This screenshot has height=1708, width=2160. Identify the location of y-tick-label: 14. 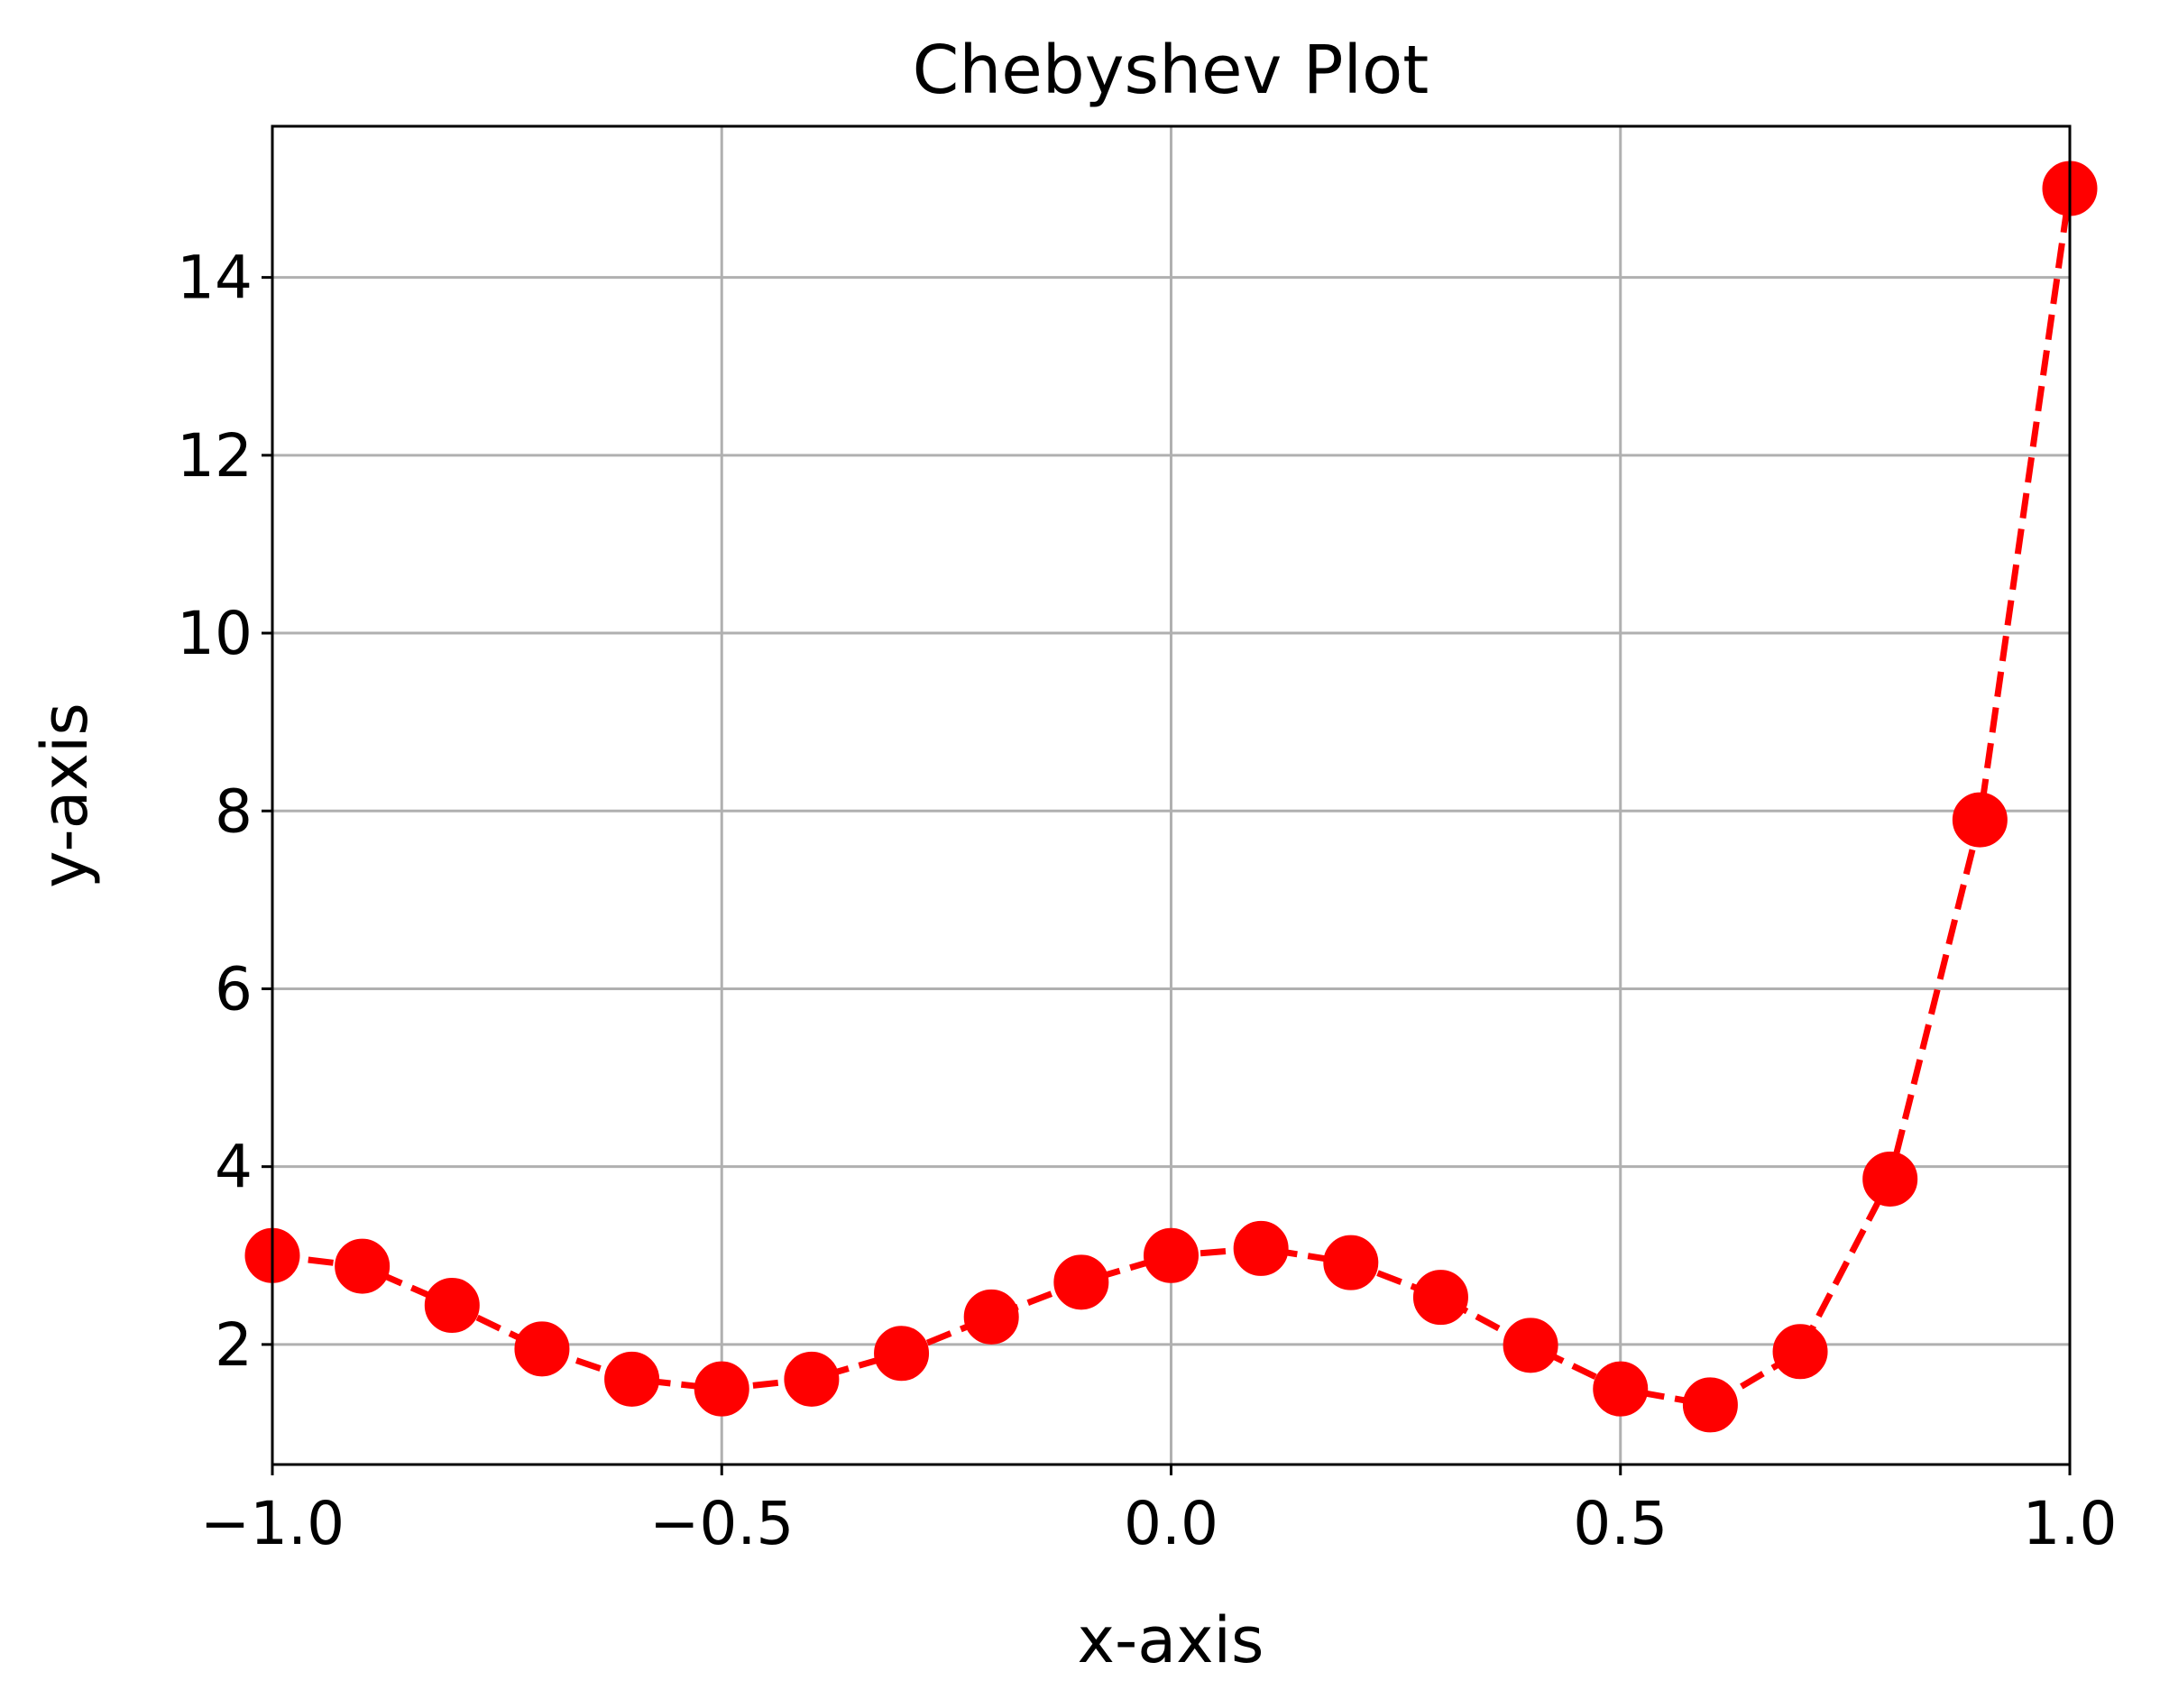
(215, 278).